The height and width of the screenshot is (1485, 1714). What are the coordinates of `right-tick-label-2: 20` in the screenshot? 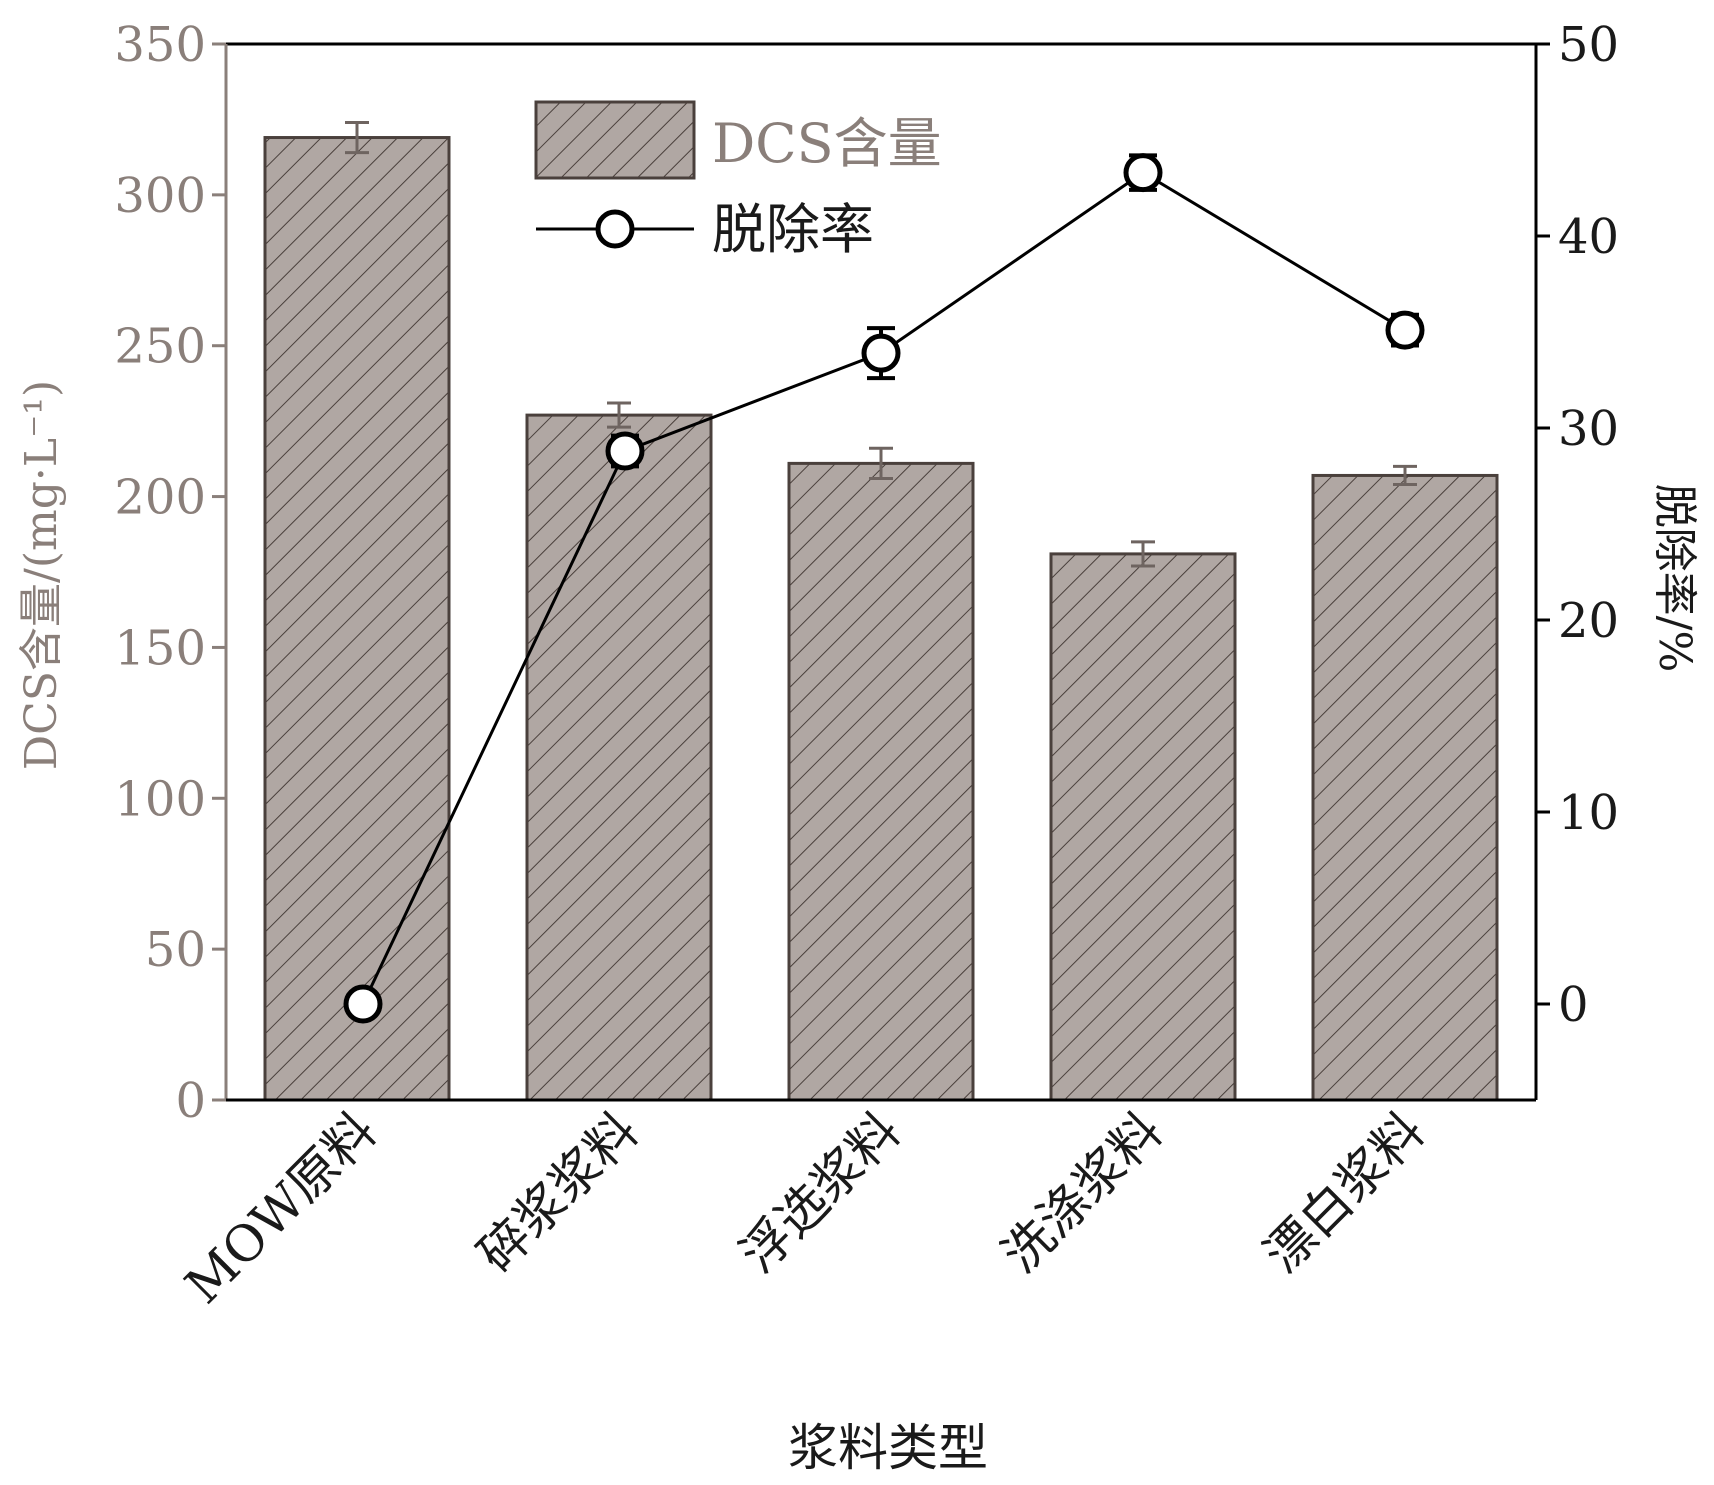 It's located at (1588, 621).